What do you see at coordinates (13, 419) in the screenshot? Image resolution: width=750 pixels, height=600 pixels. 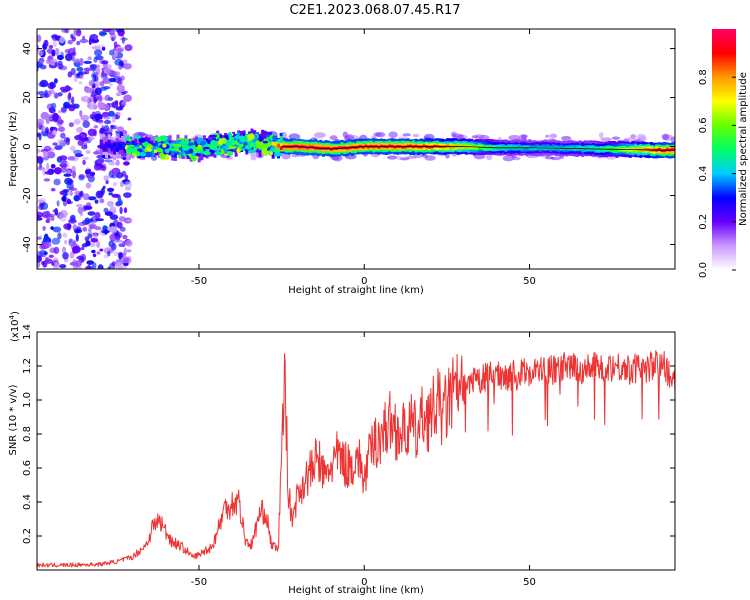 I see `snr-y-label: SNR (10 * v/v)` at bounding box center [13, 419].